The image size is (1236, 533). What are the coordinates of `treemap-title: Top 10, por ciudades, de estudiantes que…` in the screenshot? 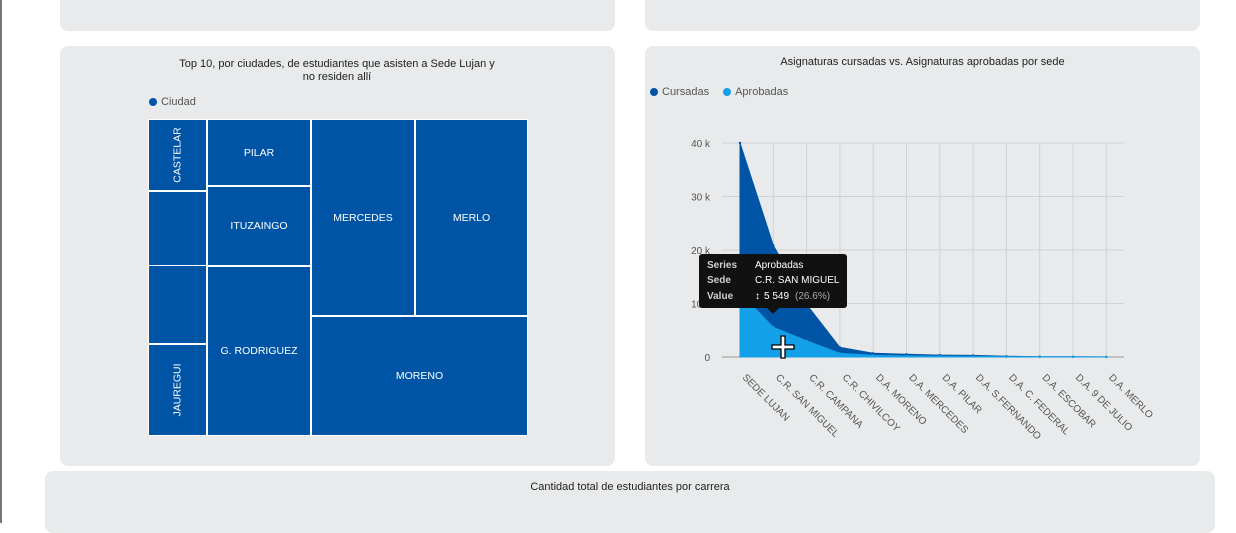 It's located at (337, 70).